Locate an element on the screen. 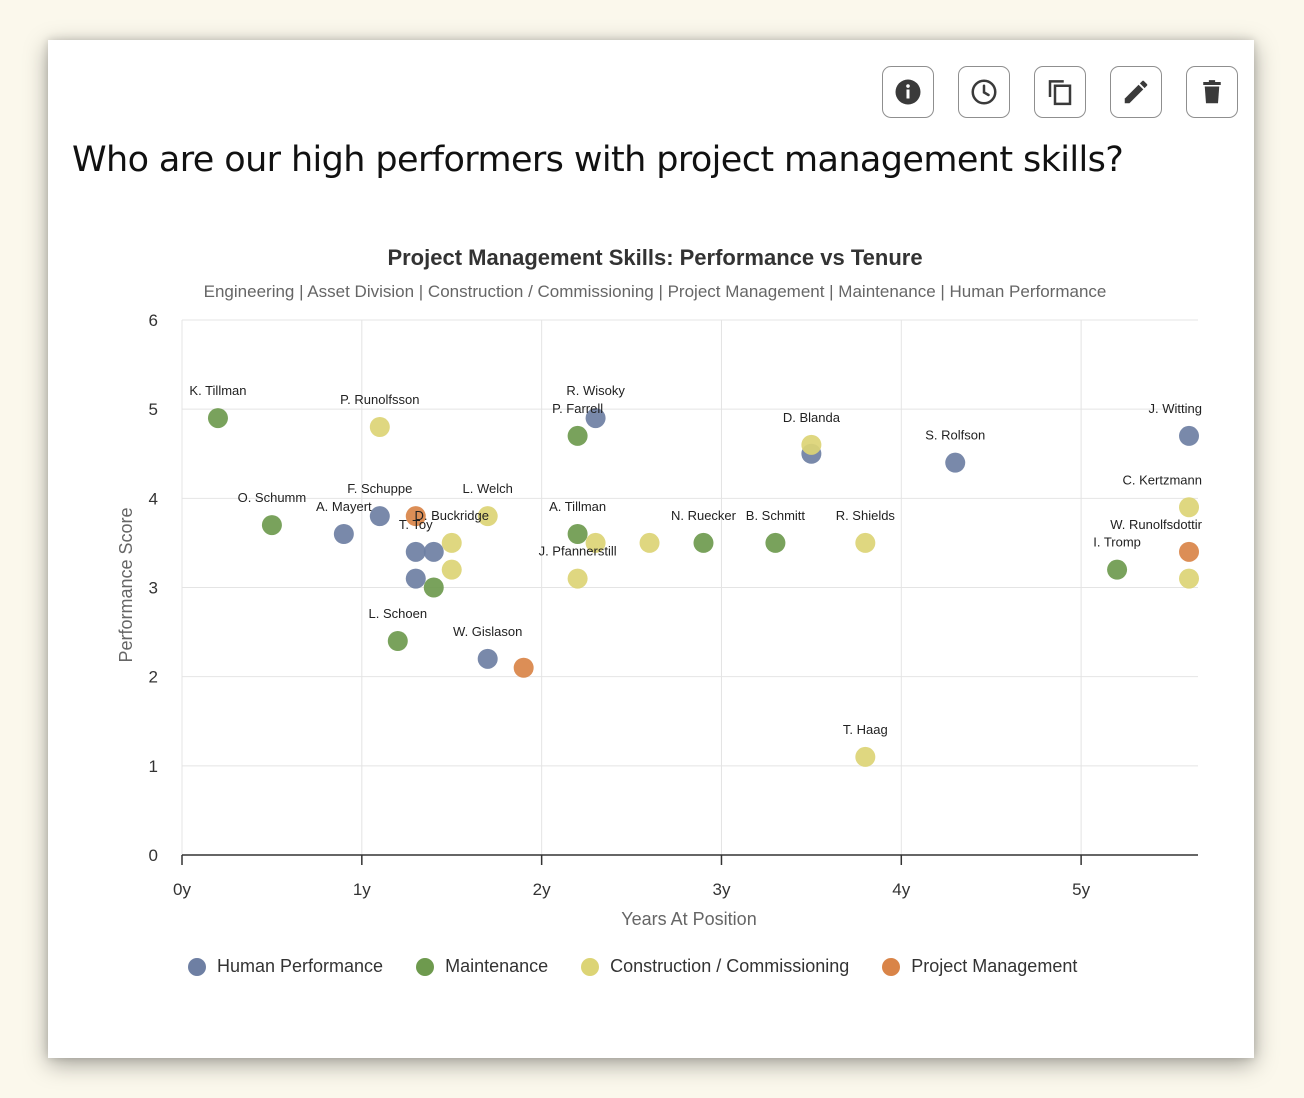 The width and height of the screenshot is (1304, 1098). legend-item: Maintenance is located at coordinates (482, 966).